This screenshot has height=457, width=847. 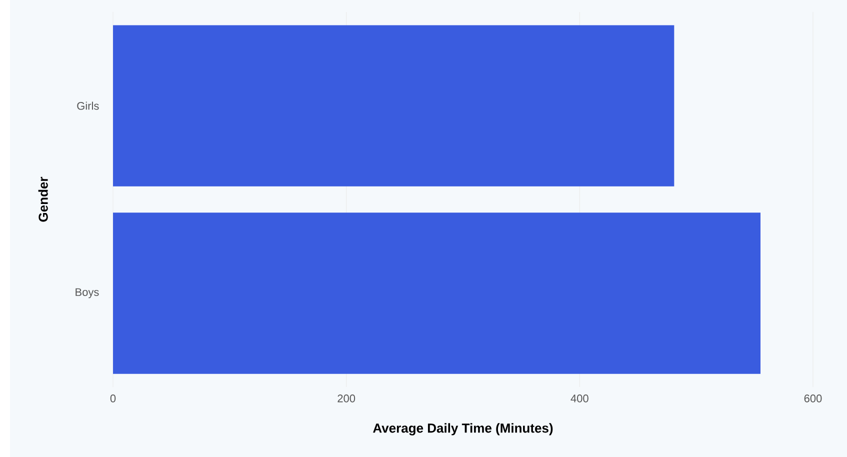 What do you see at coordinates (813, 398) in the screenshot?
I see `x-tick-label: 600` at bounding box center [813, 398].